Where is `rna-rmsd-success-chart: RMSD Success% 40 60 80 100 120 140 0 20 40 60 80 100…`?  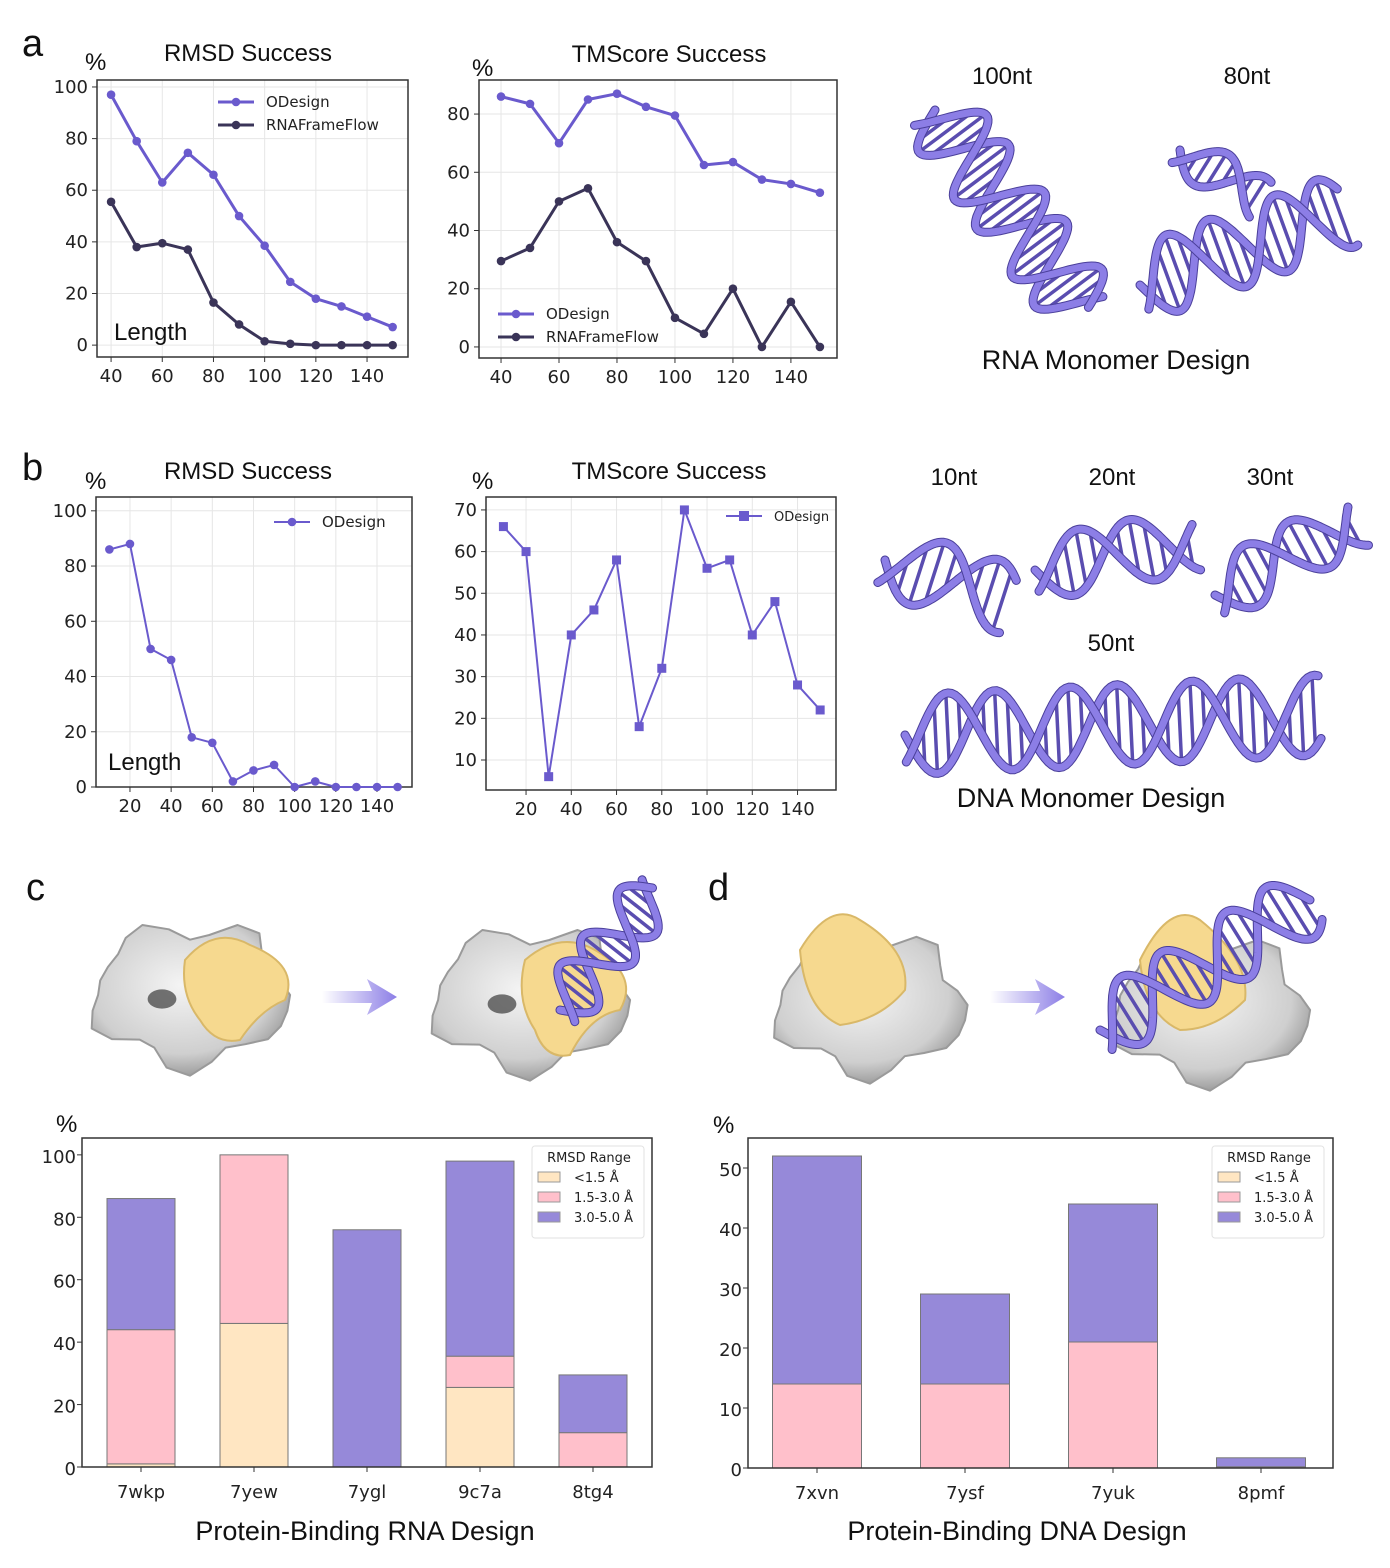 rna-rmsd-success-chart: RMSD Success% 40 60 80 100 120 140 0 20 40 60 80 100… is located at coordinates (231, 213).